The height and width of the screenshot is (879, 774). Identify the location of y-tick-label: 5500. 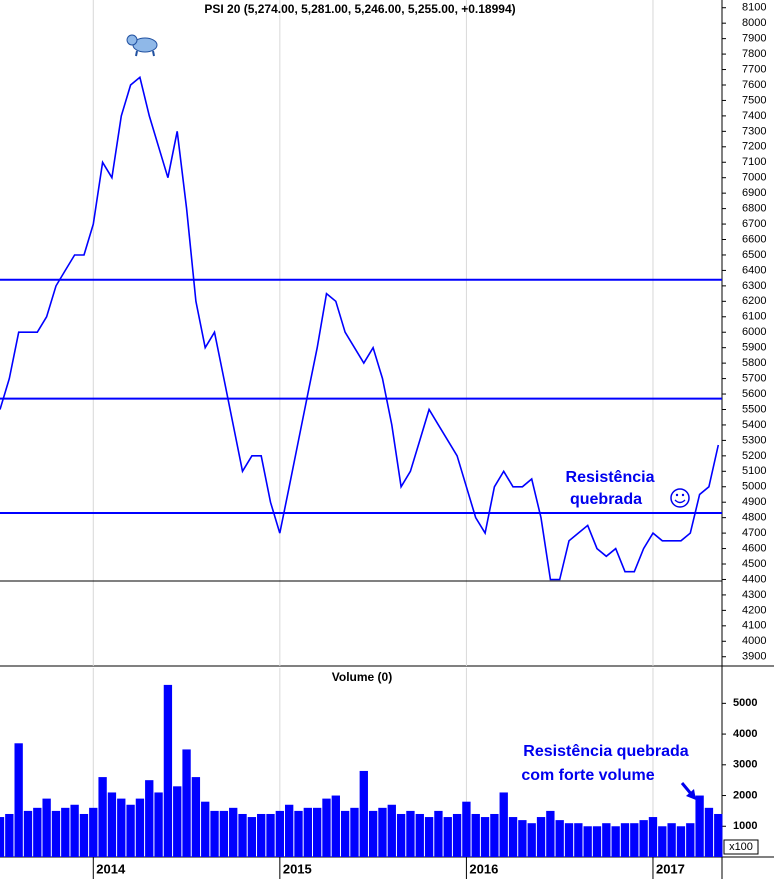
(754, 409).